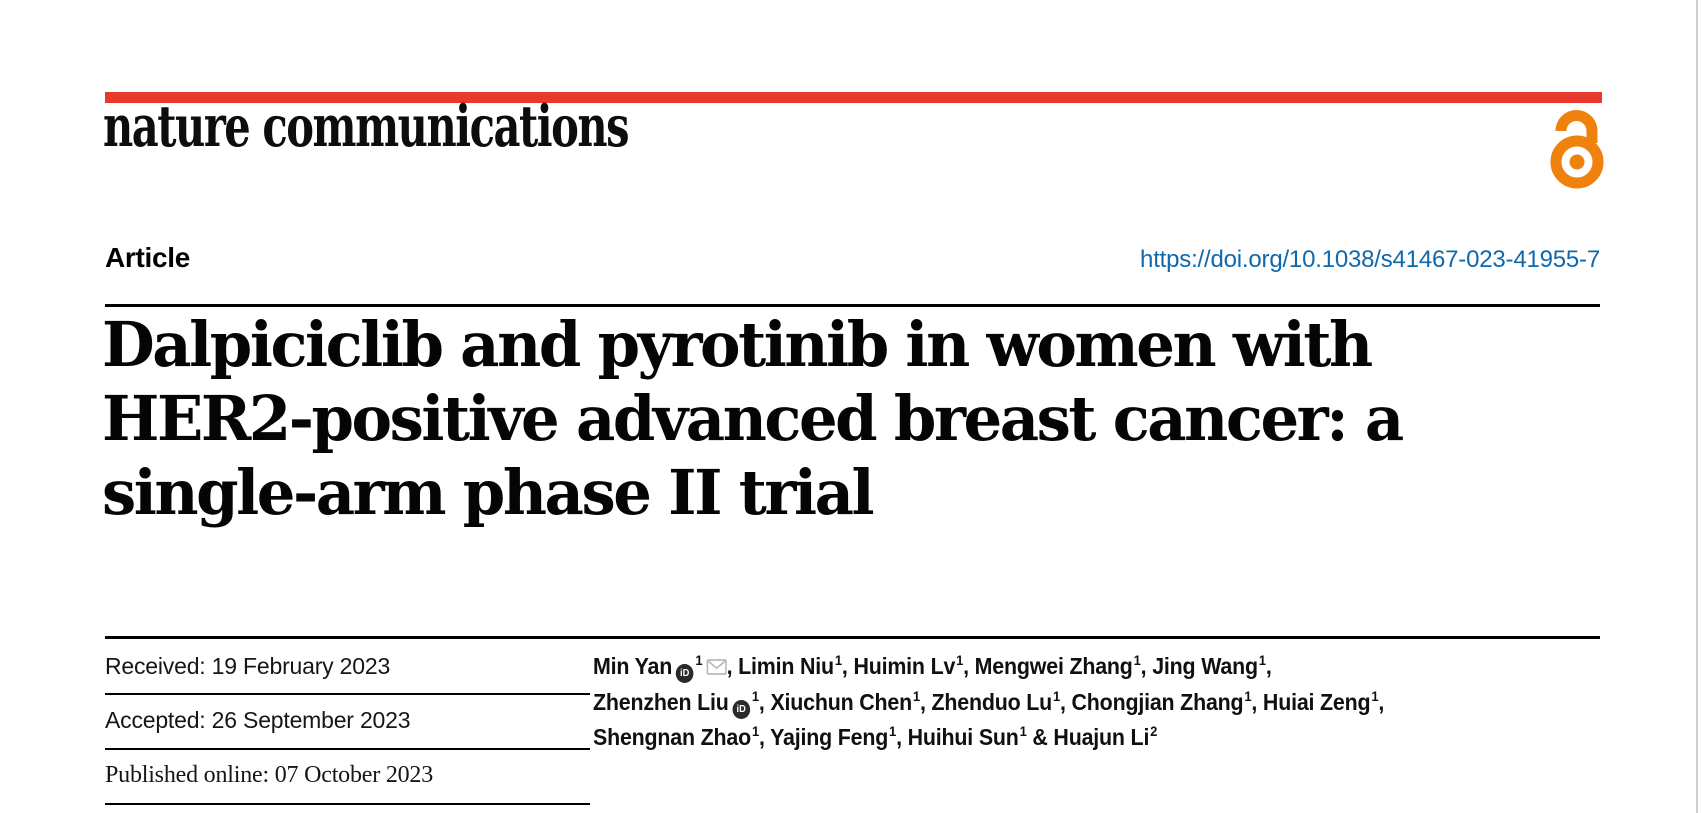 The width and height of the screenshot is (1701, 813). I want to click on author-name: Chongjian Zhang, so click(1157, 701).